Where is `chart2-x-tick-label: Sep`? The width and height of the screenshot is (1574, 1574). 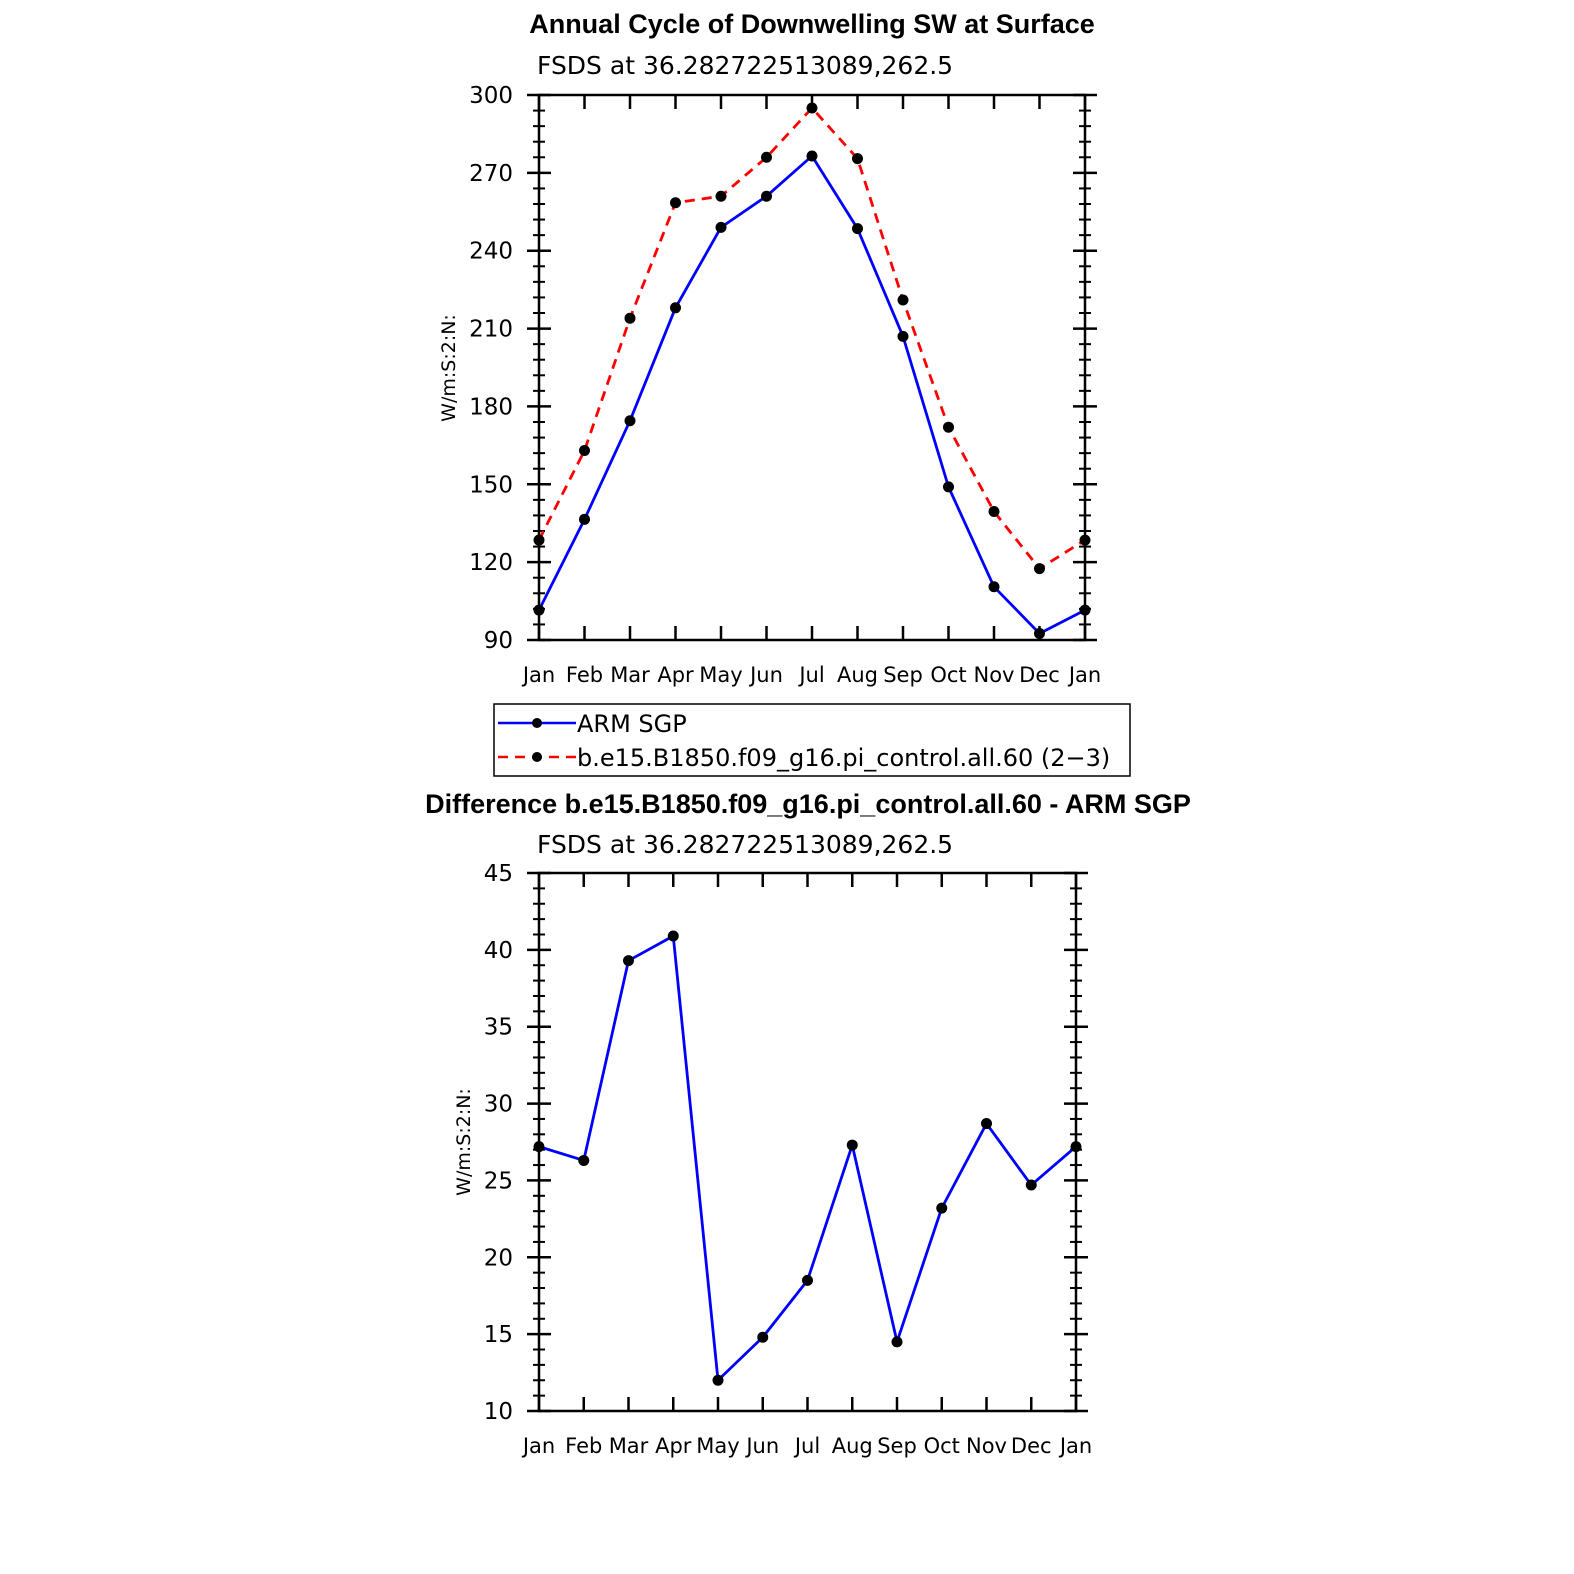
chart2-x-tick-label: Sep is located at coordinates (897, 1446).